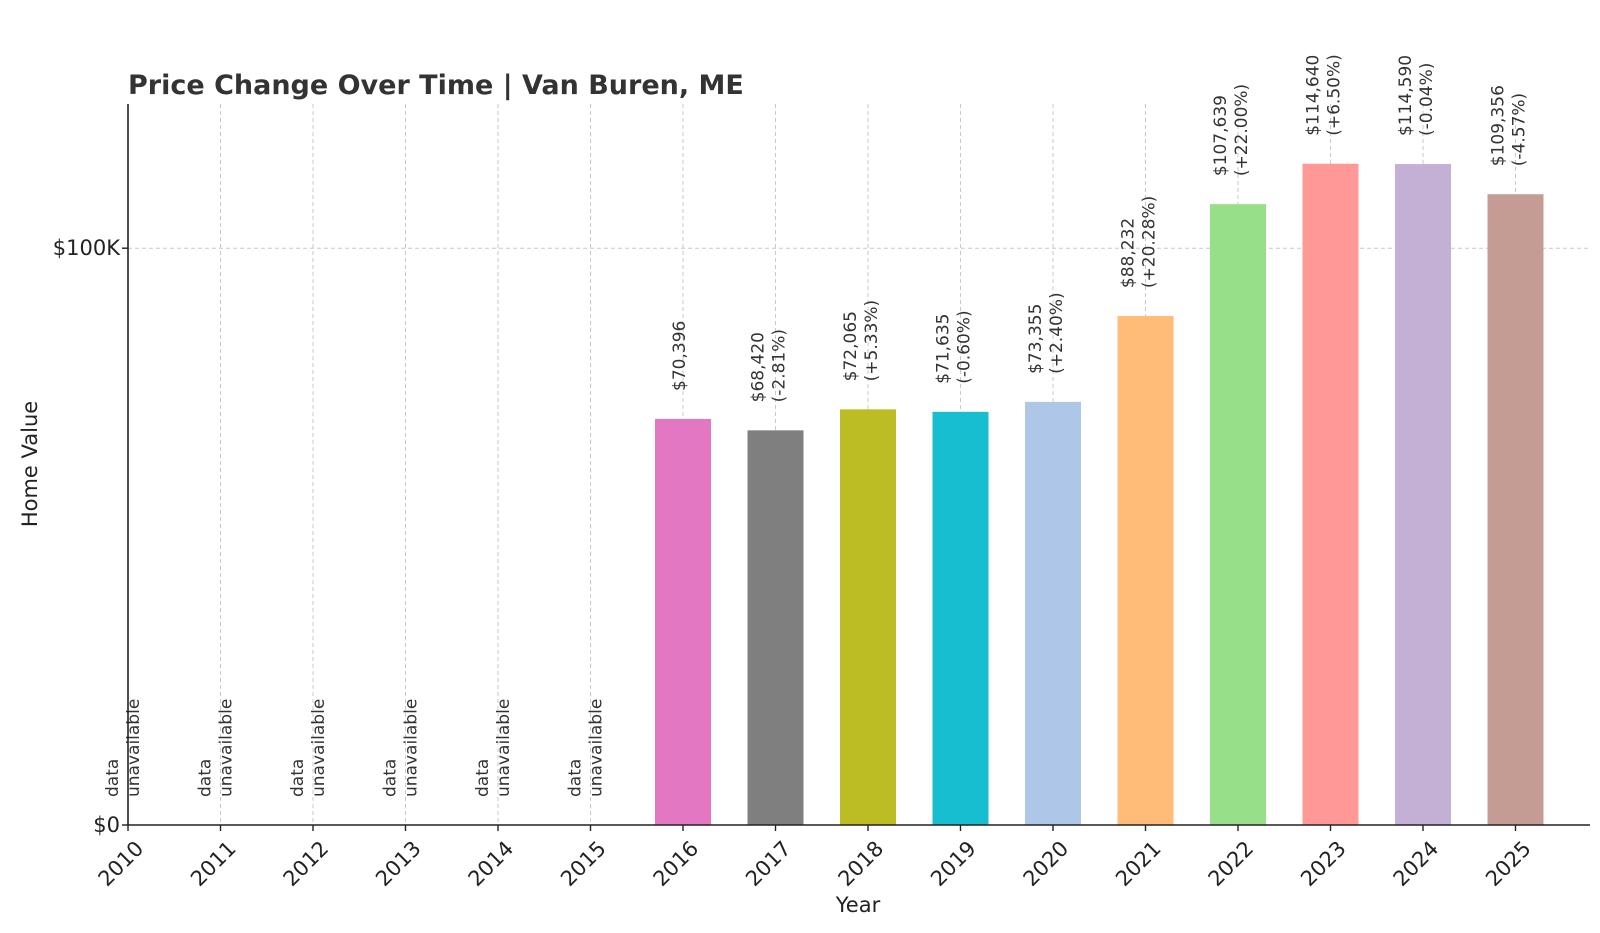 The width and height of the screenshot is (1600, 933). What do you see at coordinates (775, 627) in the screenshot?
I see `bar-2017` at bounding box center [775, 627].